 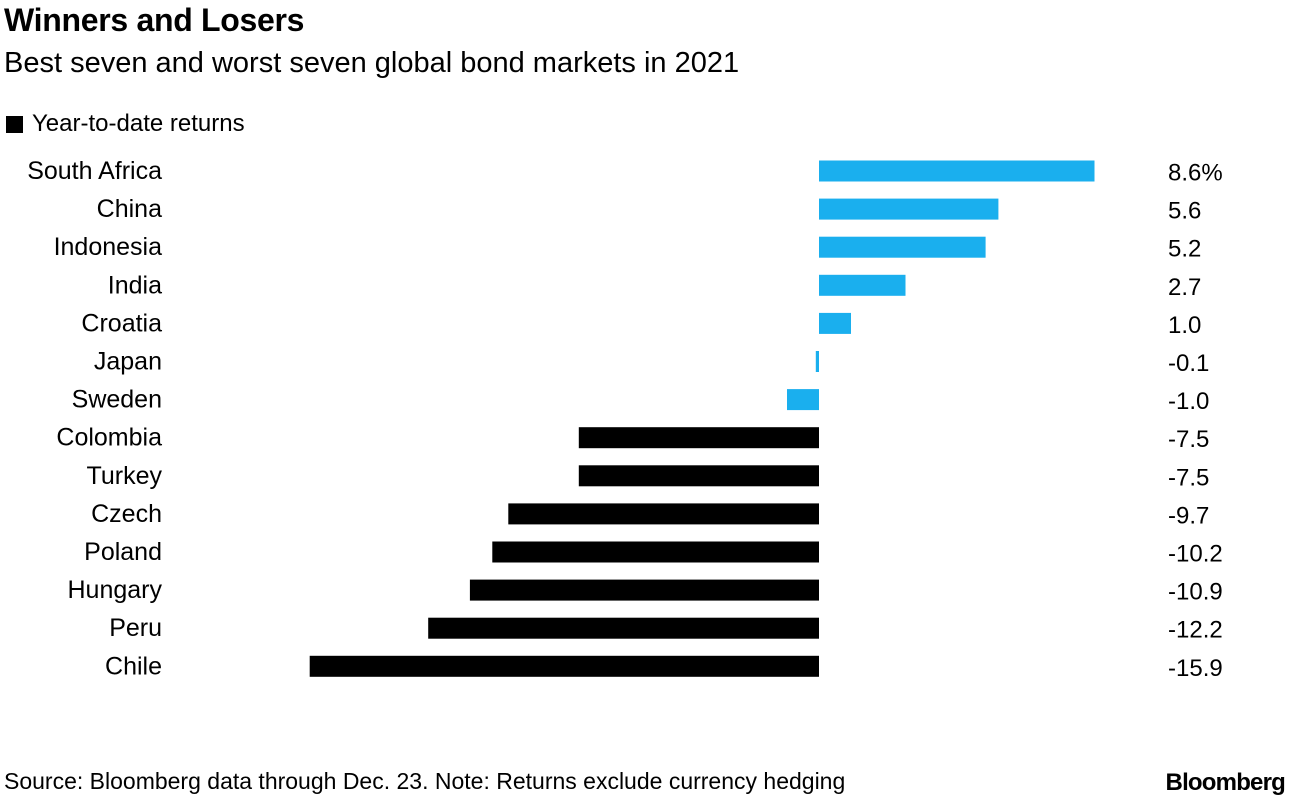 I want to click on value-label: -0.1, so click(x=1188, y=363).